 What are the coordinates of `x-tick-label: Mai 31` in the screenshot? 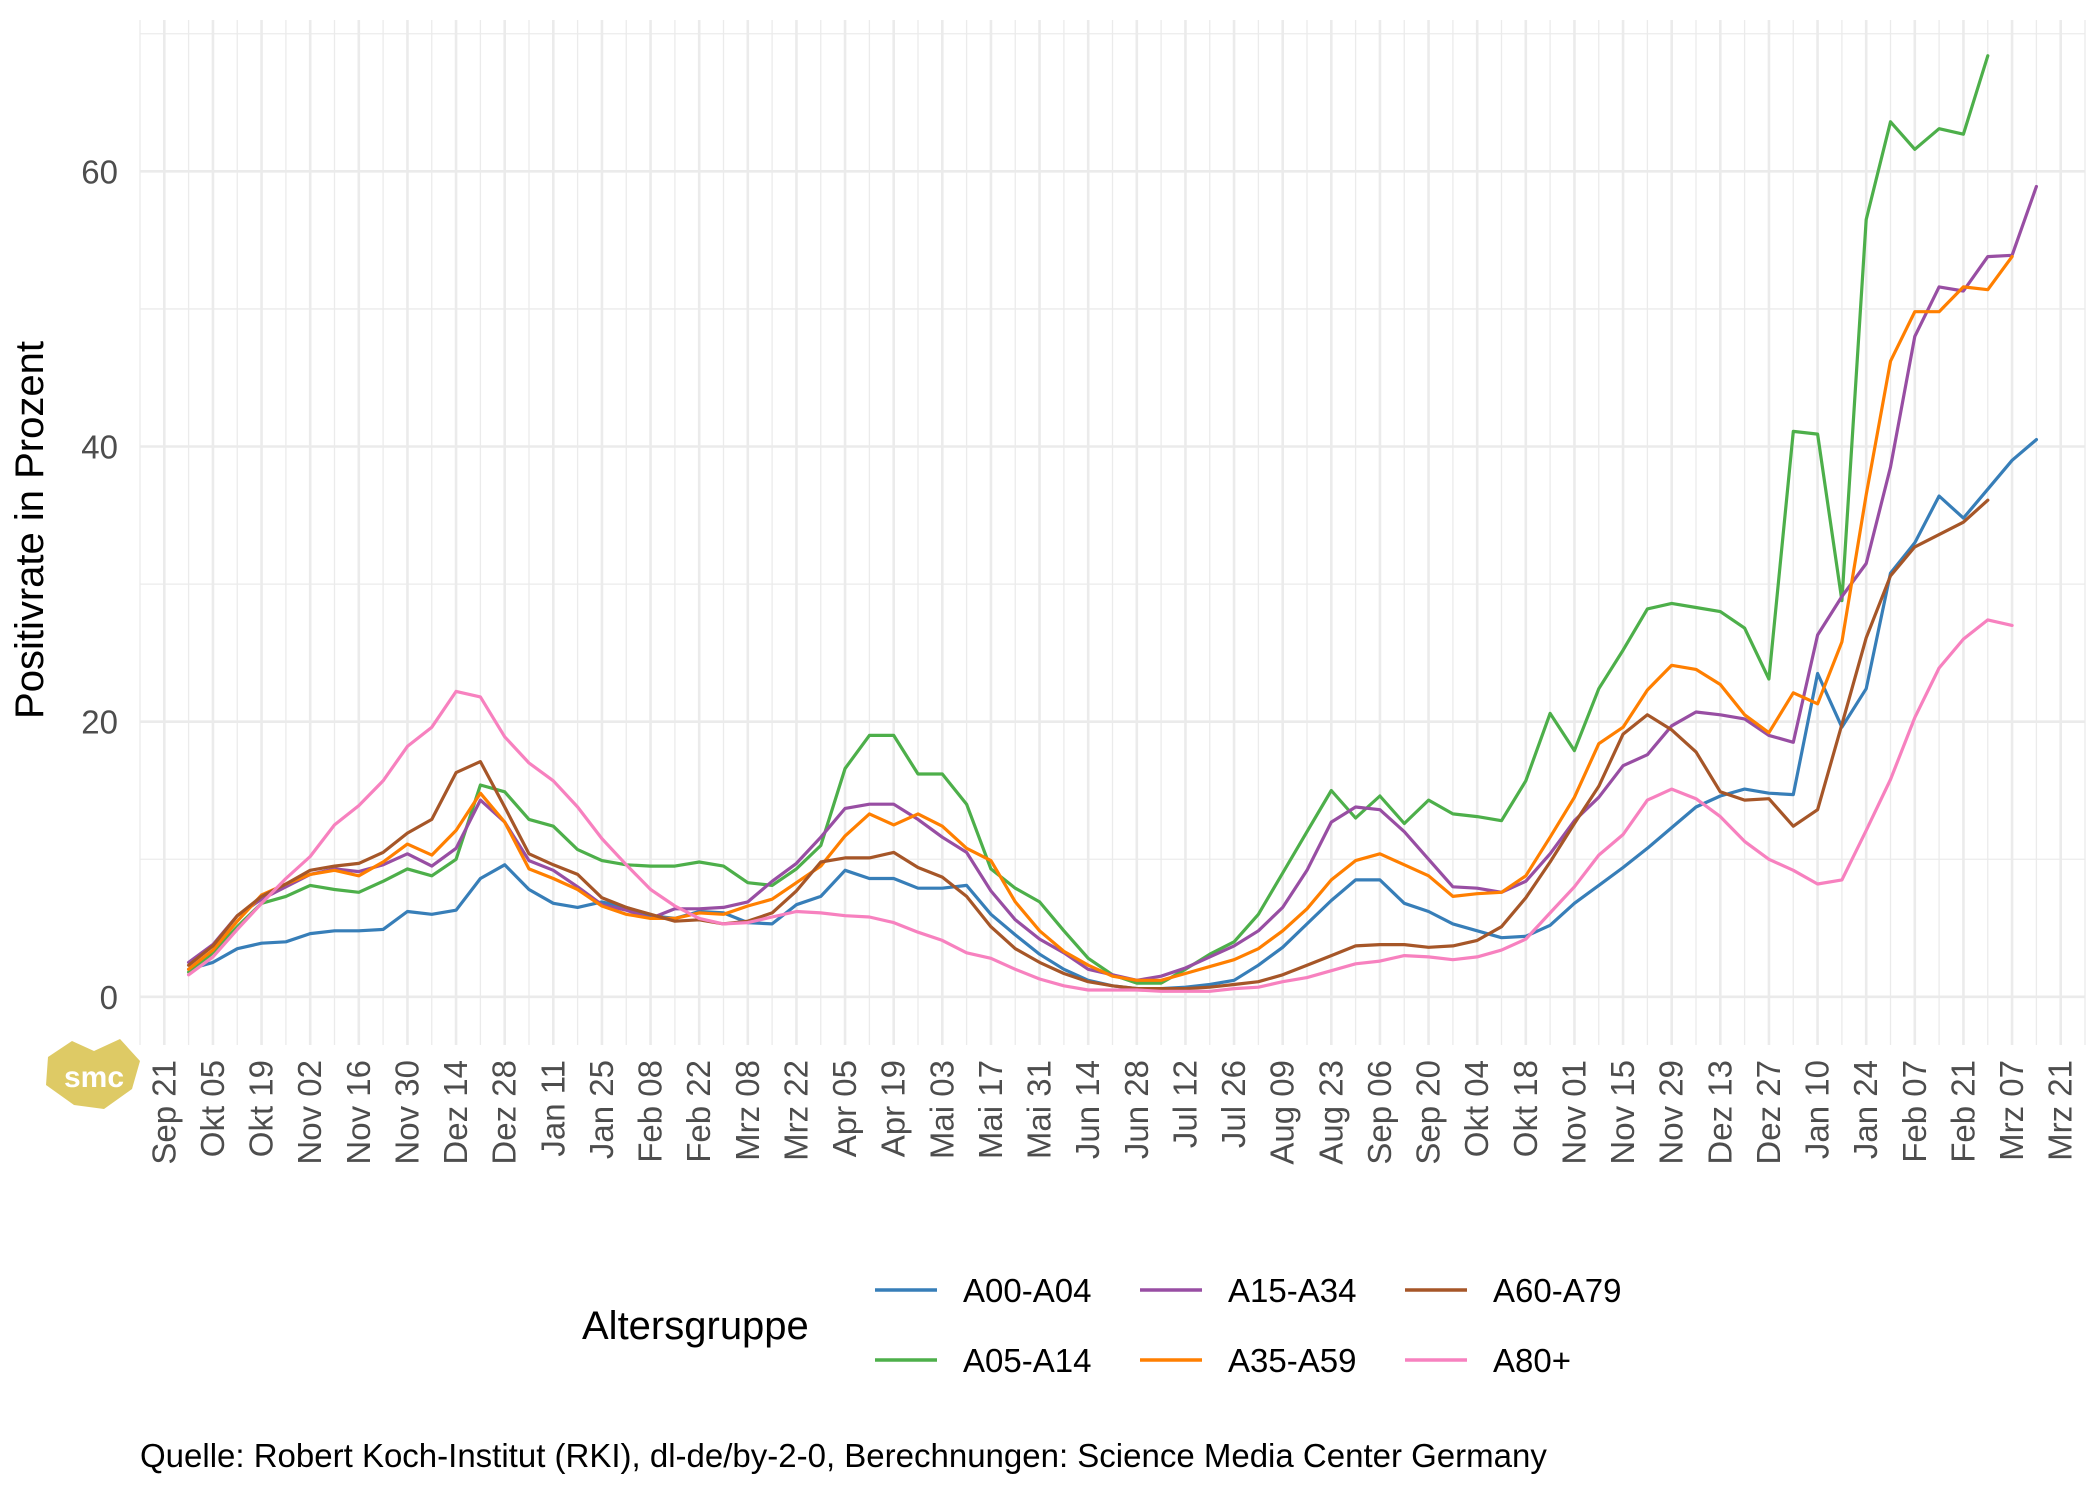 It's located at (1039, 1109).